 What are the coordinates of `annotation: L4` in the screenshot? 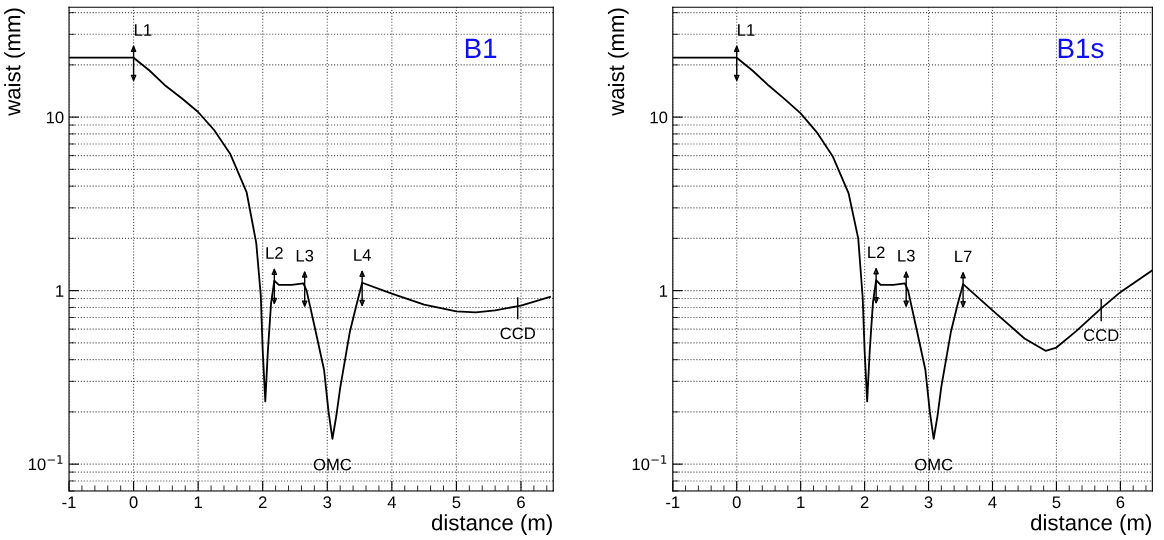 It's located at (362, 255).